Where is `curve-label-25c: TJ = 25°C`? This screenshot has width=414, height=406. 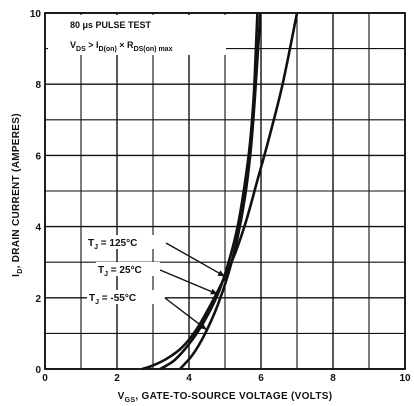 curve-label-25c: TJ = 25°C is located at coordinates (120, 271).